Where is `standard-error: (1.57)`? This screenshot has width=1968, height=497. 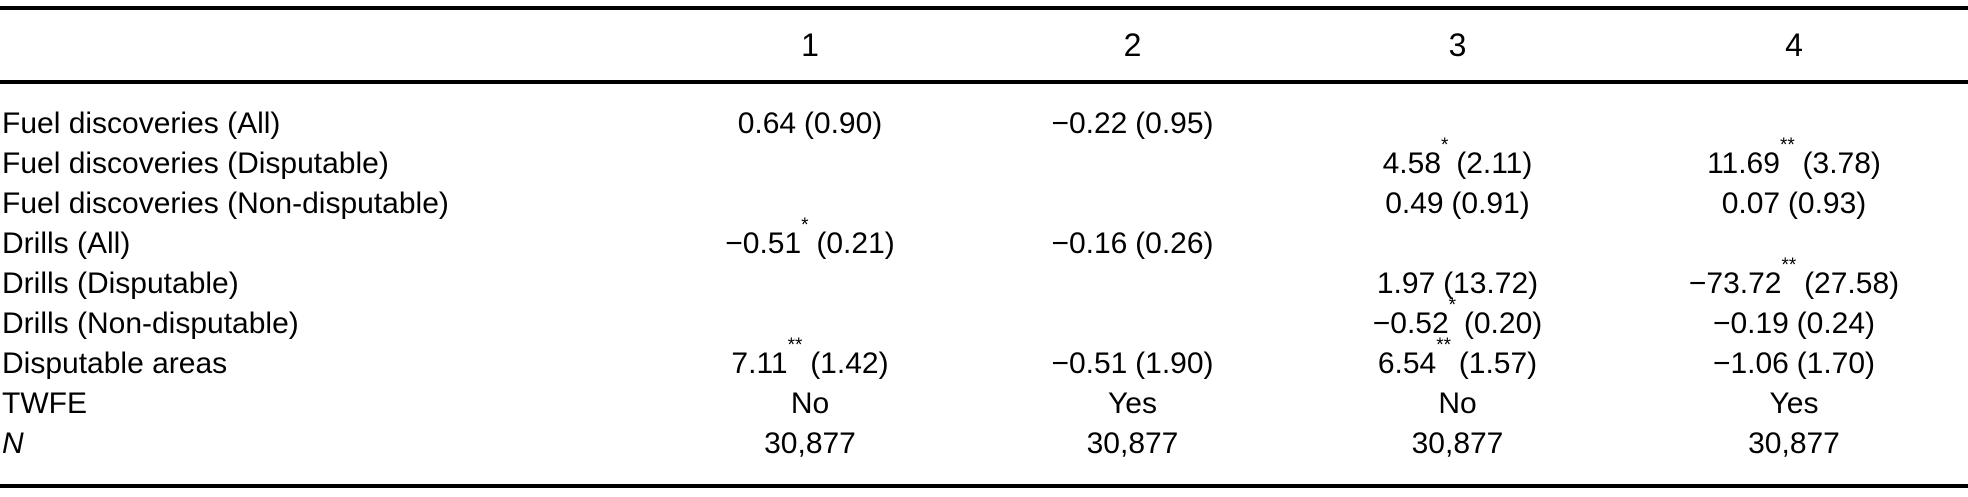
standard-error: (1.57) is located at coordinates (1498, 363).